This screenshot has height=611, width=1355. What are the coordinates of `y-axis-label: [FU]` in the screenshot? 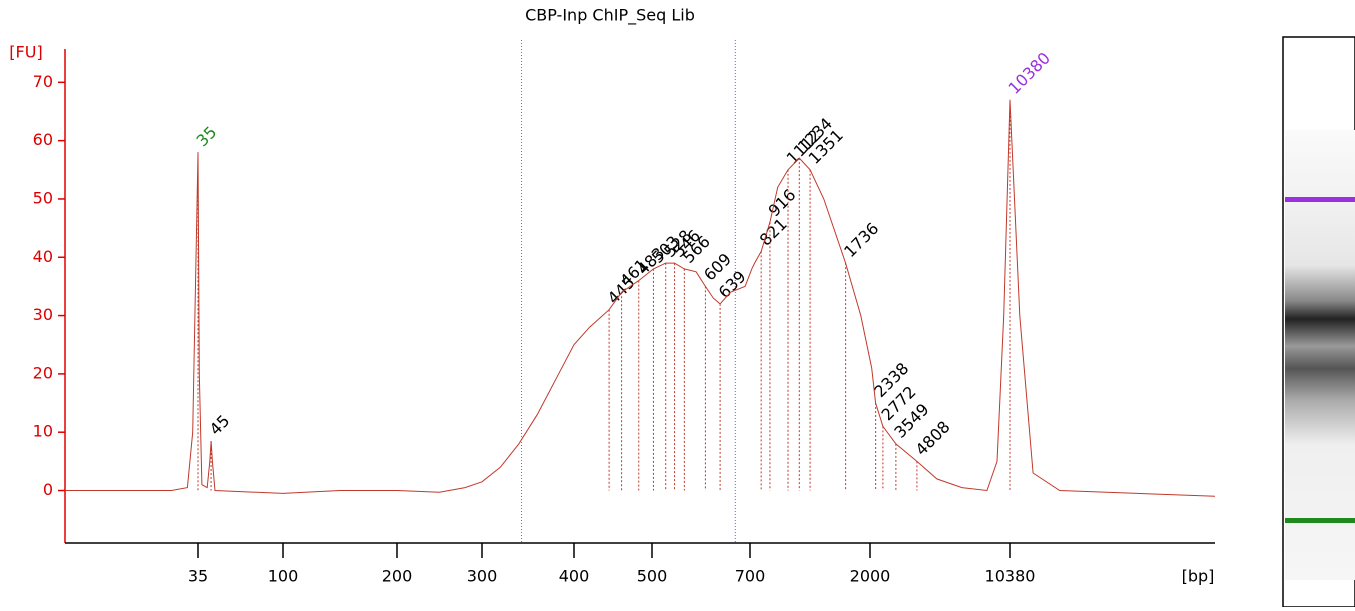 It's located at (25, 52).